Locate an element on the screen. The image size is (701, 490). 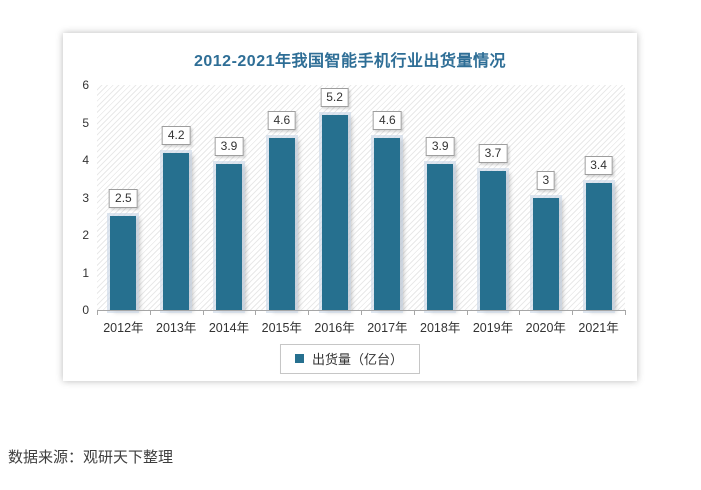
chart-title: 2012-2021年我国智能手机行业出货量情况 is located at coordinates (350, 61).